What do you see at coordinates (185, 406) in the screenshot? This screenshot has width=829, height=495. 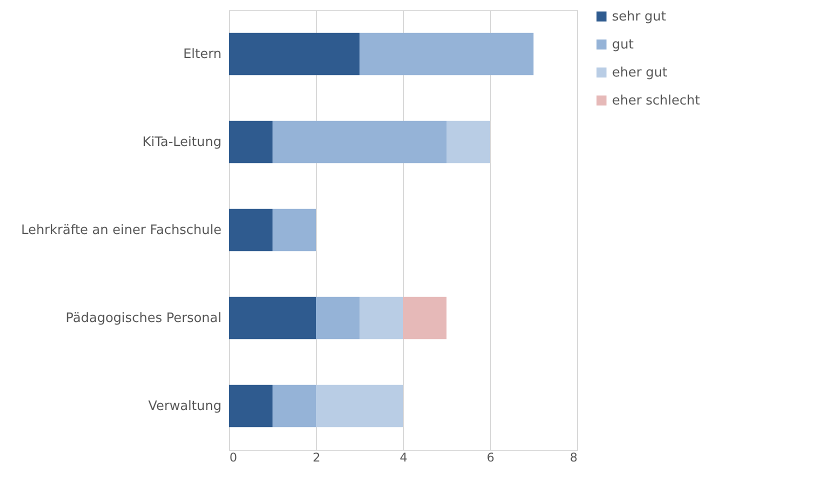 I see `y-tick-label: Verwaltung` at bounding box center [185, 406].